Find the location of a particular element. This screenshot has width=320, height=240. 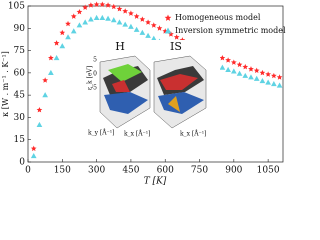

band-h-blue is located at coordinates (126, 103).